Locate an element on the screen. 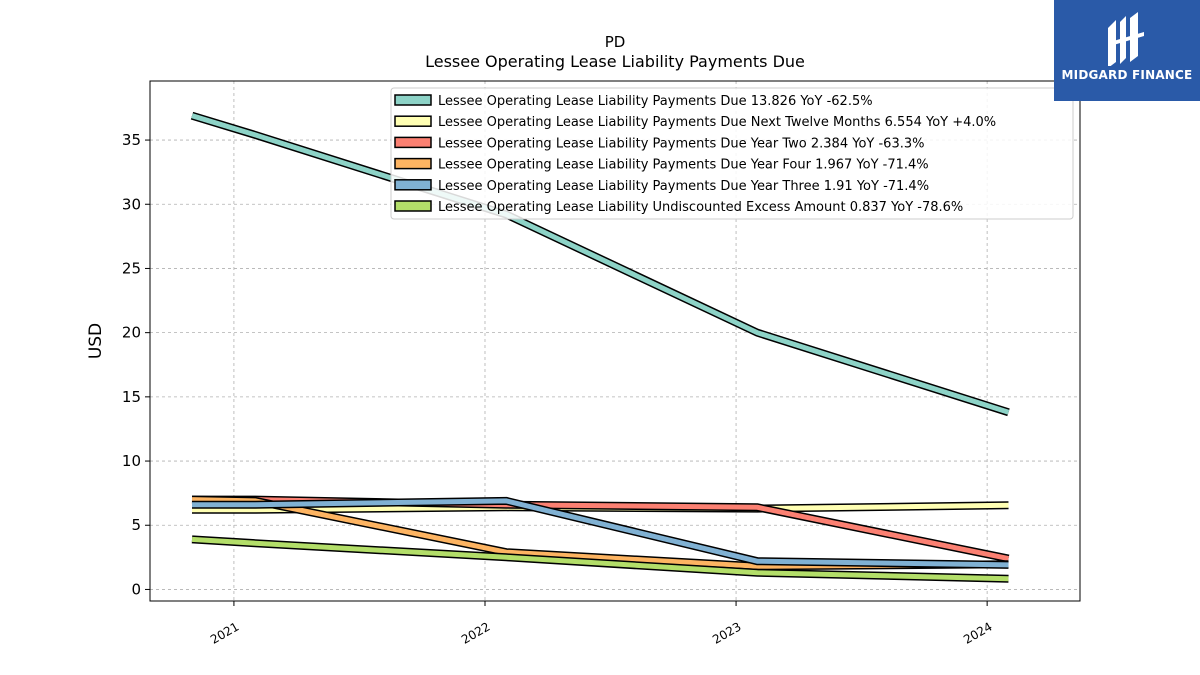 This screenshot has width=1200, height=675. y-tick-label: 0 is located at coordinates (136, 589).